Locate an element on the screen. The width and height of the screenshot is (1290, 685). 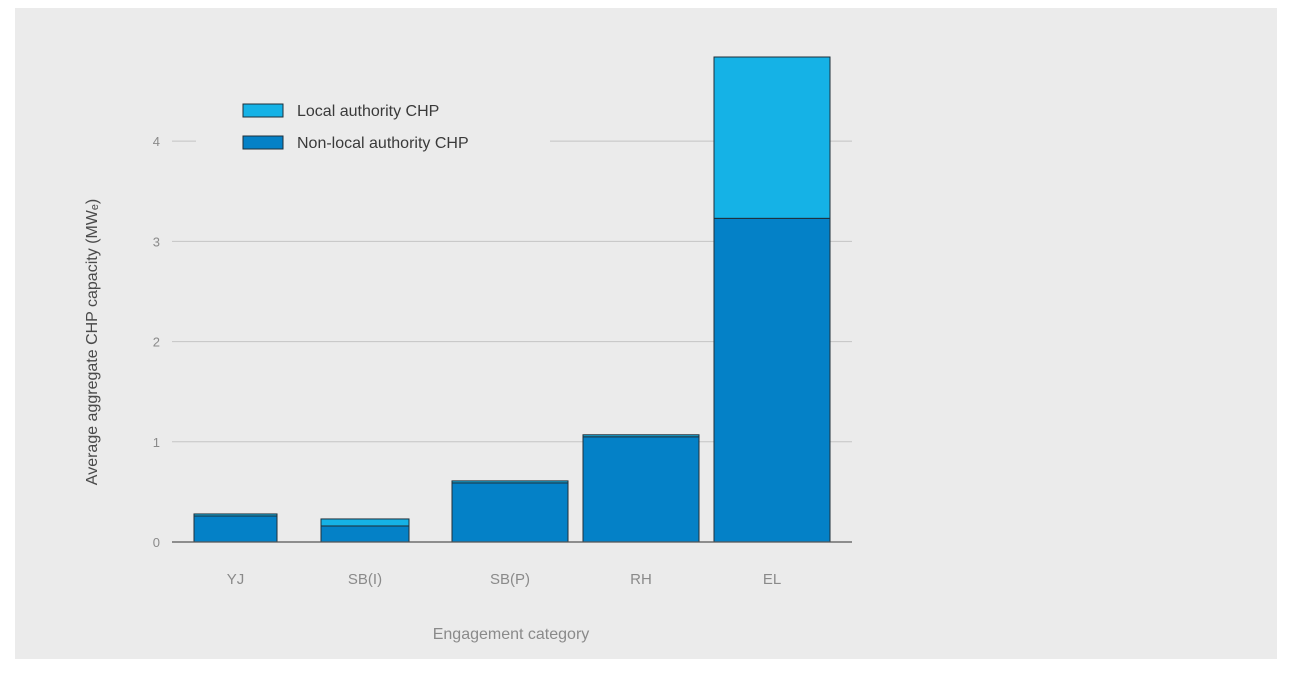
y-tick-labels: 0 1 2 3 4 is located at coordinates (156, 342).